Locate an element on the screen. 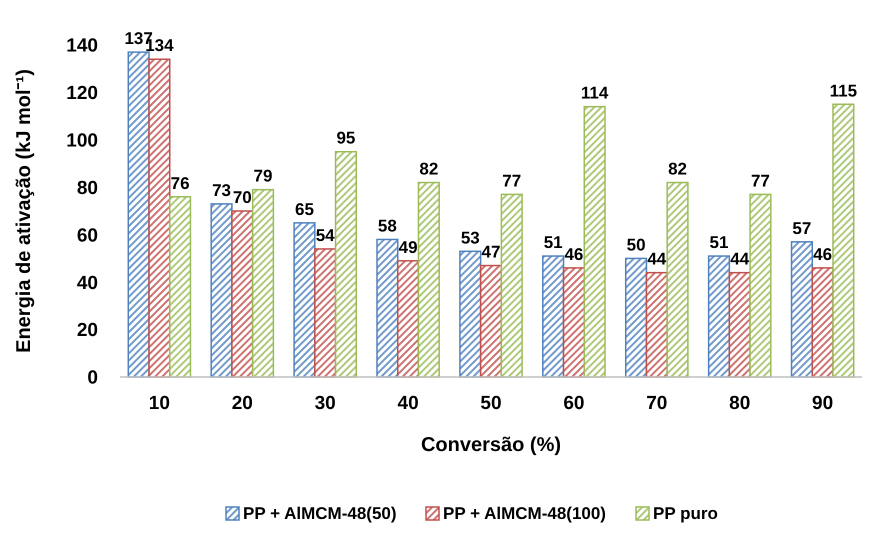 This screenshot has width=892, height=537. x-tick-label: 40 is located at coordinates (408, 403).